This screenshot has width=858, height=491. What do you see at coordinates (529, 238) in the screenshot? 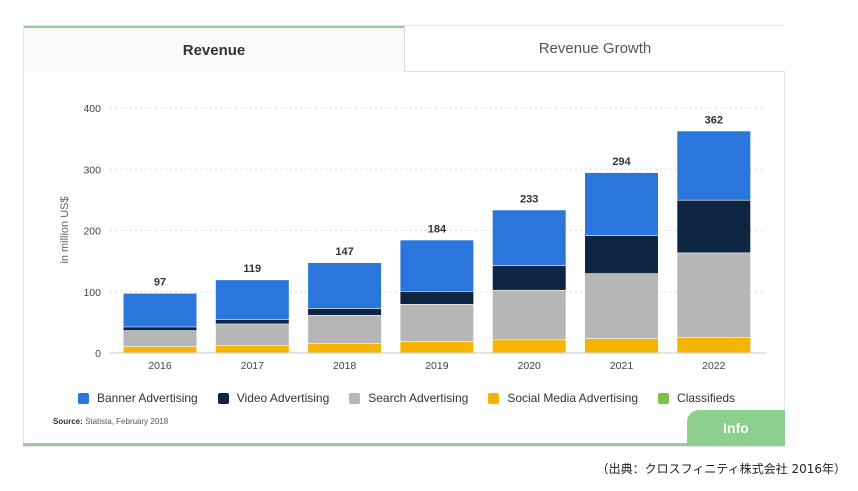
I see `bar-segment-banner-advertising-2020` at bounding box center [529, 238].